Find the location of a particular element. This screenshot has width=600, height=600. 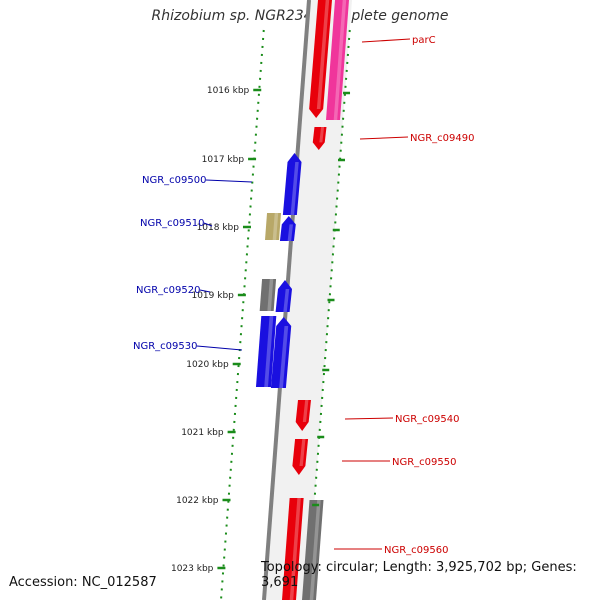

gene-NGR_c09530-shade is located at coordinates (284, 357).